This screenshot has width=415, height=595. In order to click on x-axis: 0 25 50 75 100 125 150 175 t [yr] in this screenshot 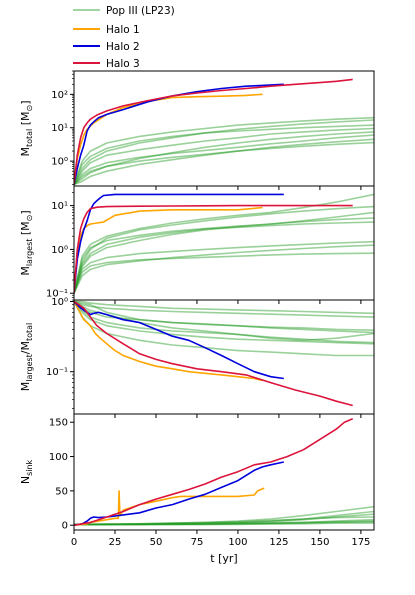, I will do `click(221, 551)`.